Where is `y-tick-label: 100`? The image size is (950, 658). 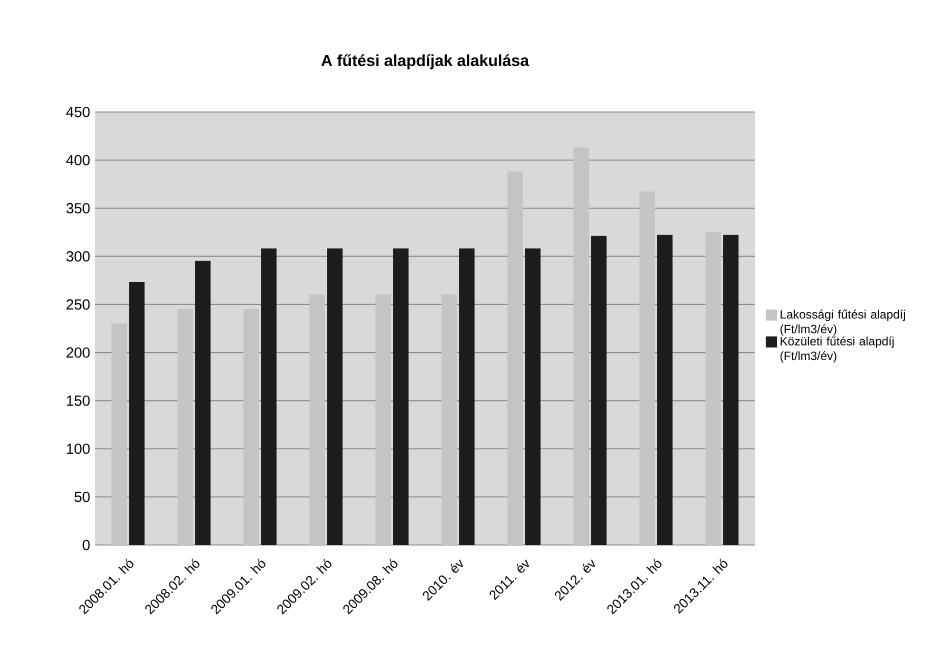
y-tick-label: 100 is located at coordinates (78, 449).